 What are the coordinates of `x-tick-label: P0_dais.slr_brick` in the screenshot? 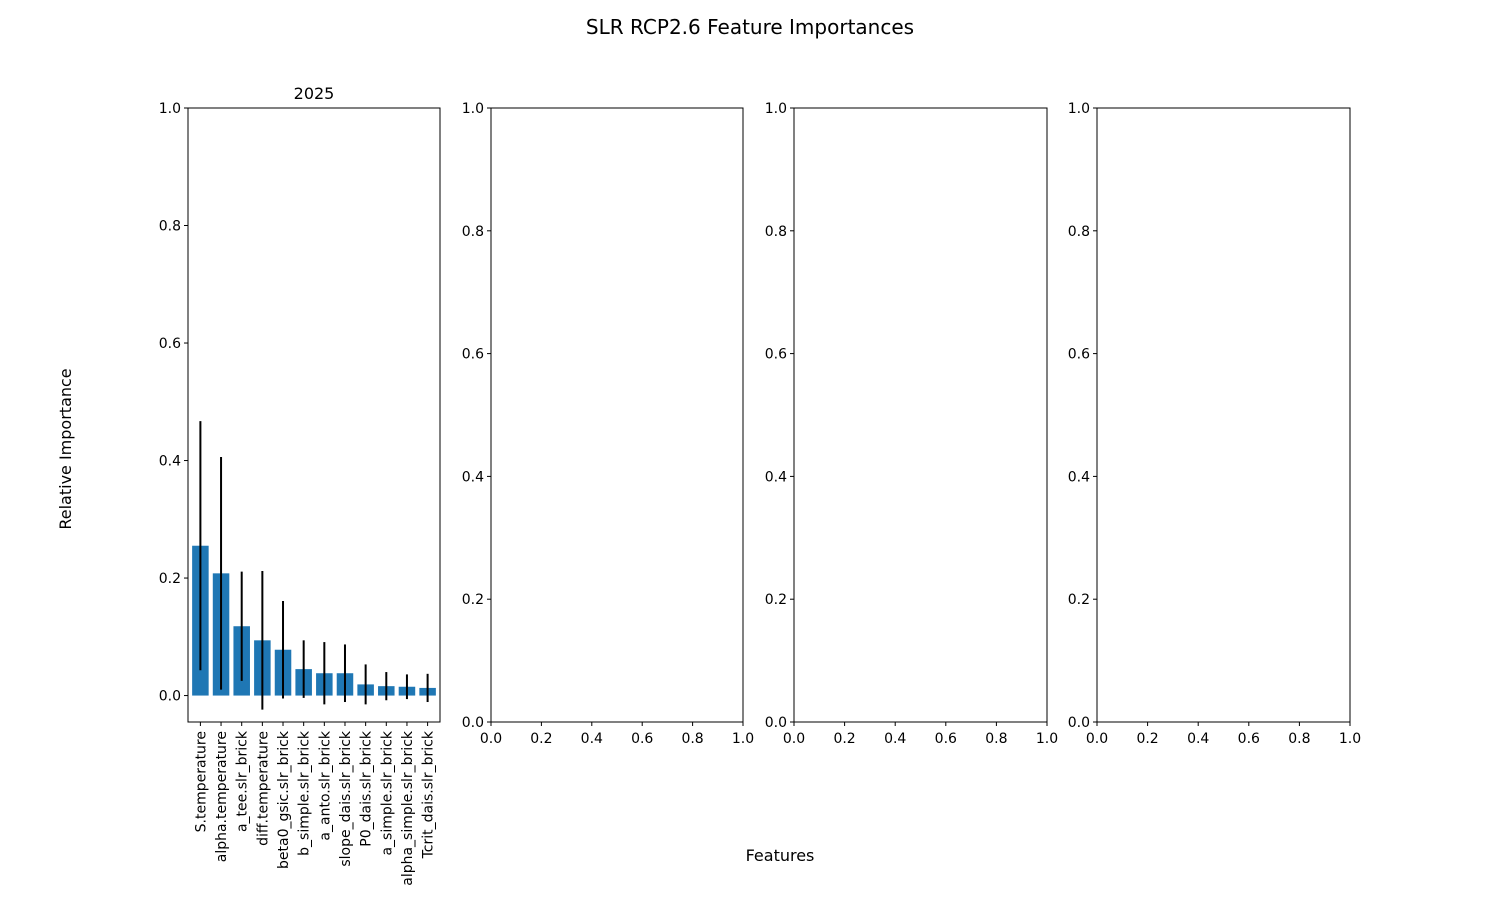 It's located at (367, 788).